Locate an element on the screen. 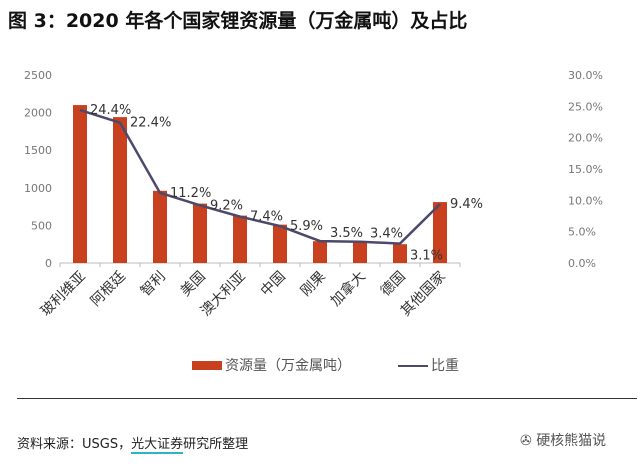  watermark-text: 硬核熊猫说 is located at coordinates (571, 441).